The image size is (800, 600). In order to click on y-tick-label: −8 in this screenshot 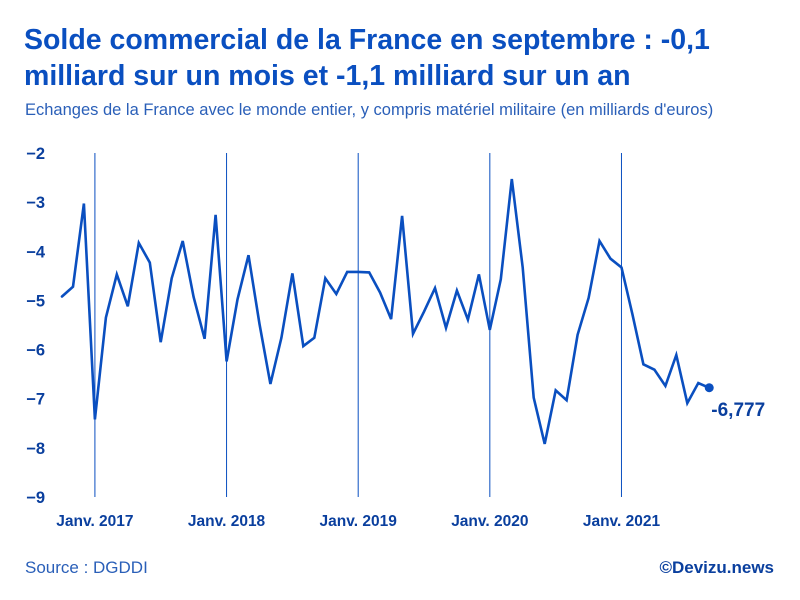, I will do `click(35, 449)`.